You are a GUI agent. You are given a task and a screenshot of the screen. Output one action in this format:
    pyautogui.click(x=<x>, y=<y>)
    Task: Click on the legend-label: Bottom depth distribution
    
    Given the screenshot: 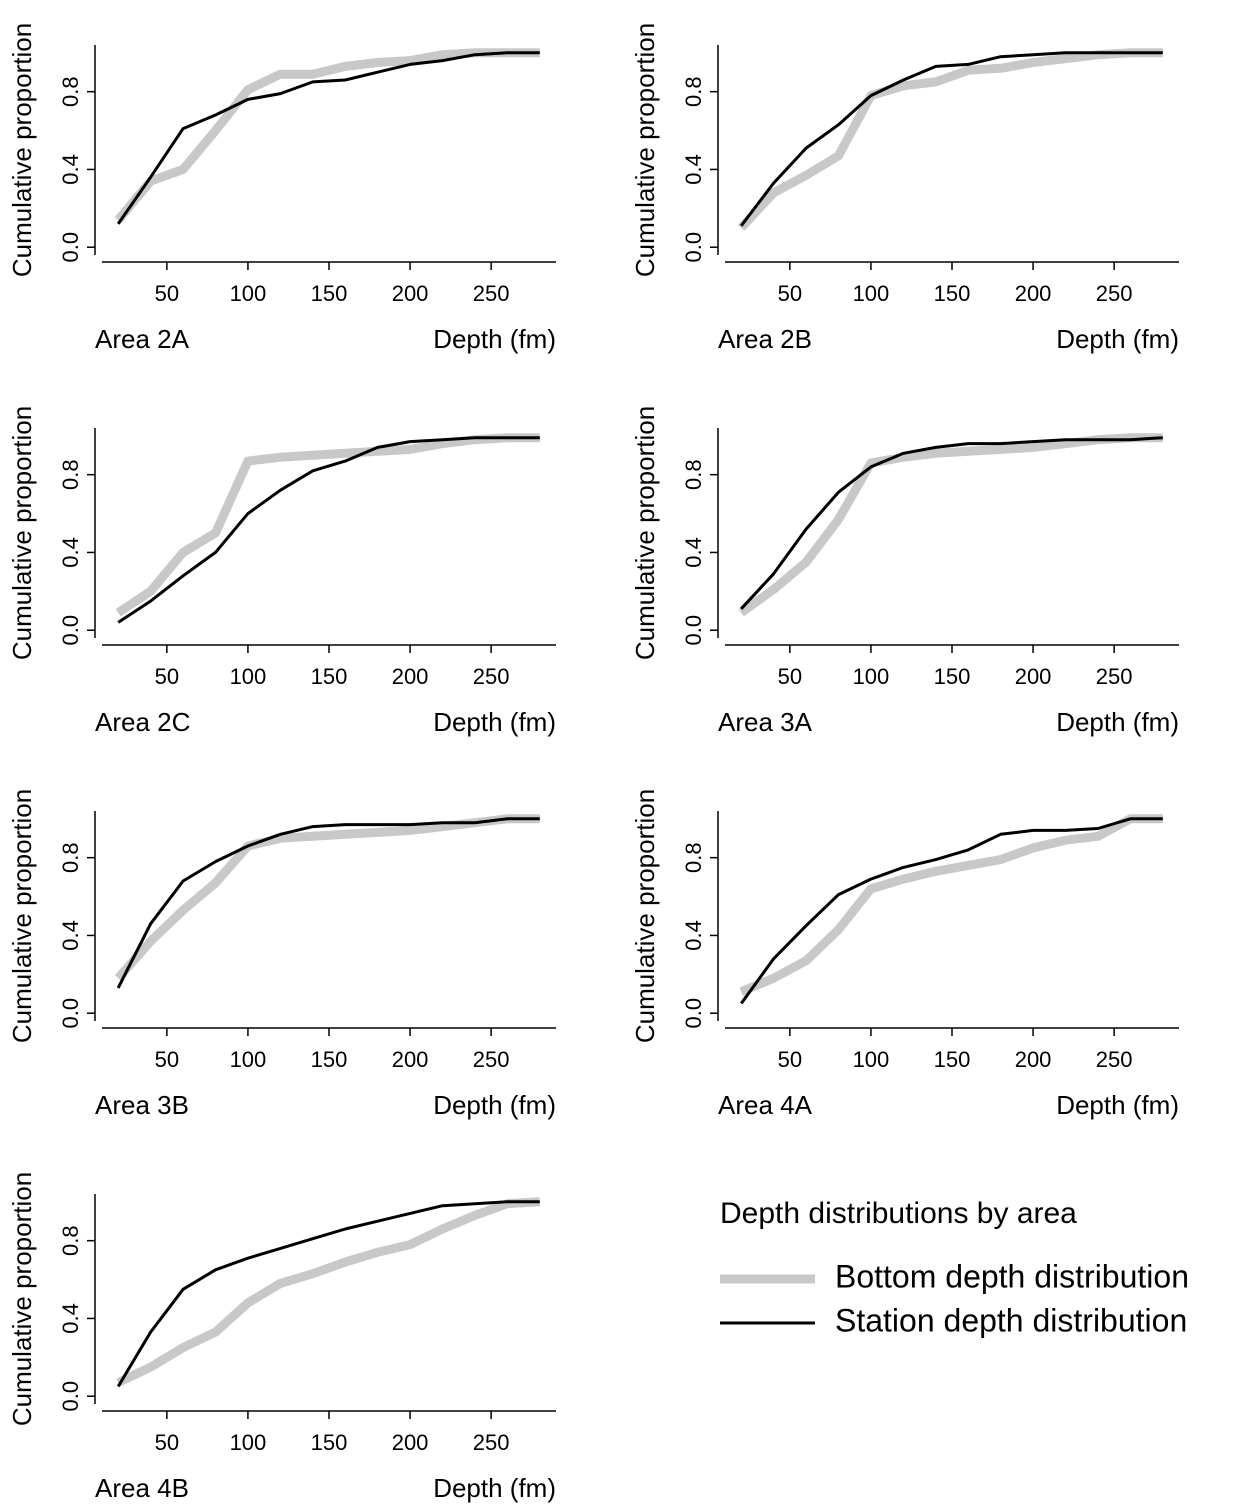 What is the action you would take?
    pyautogui.click(x=1012, y=1276)
    